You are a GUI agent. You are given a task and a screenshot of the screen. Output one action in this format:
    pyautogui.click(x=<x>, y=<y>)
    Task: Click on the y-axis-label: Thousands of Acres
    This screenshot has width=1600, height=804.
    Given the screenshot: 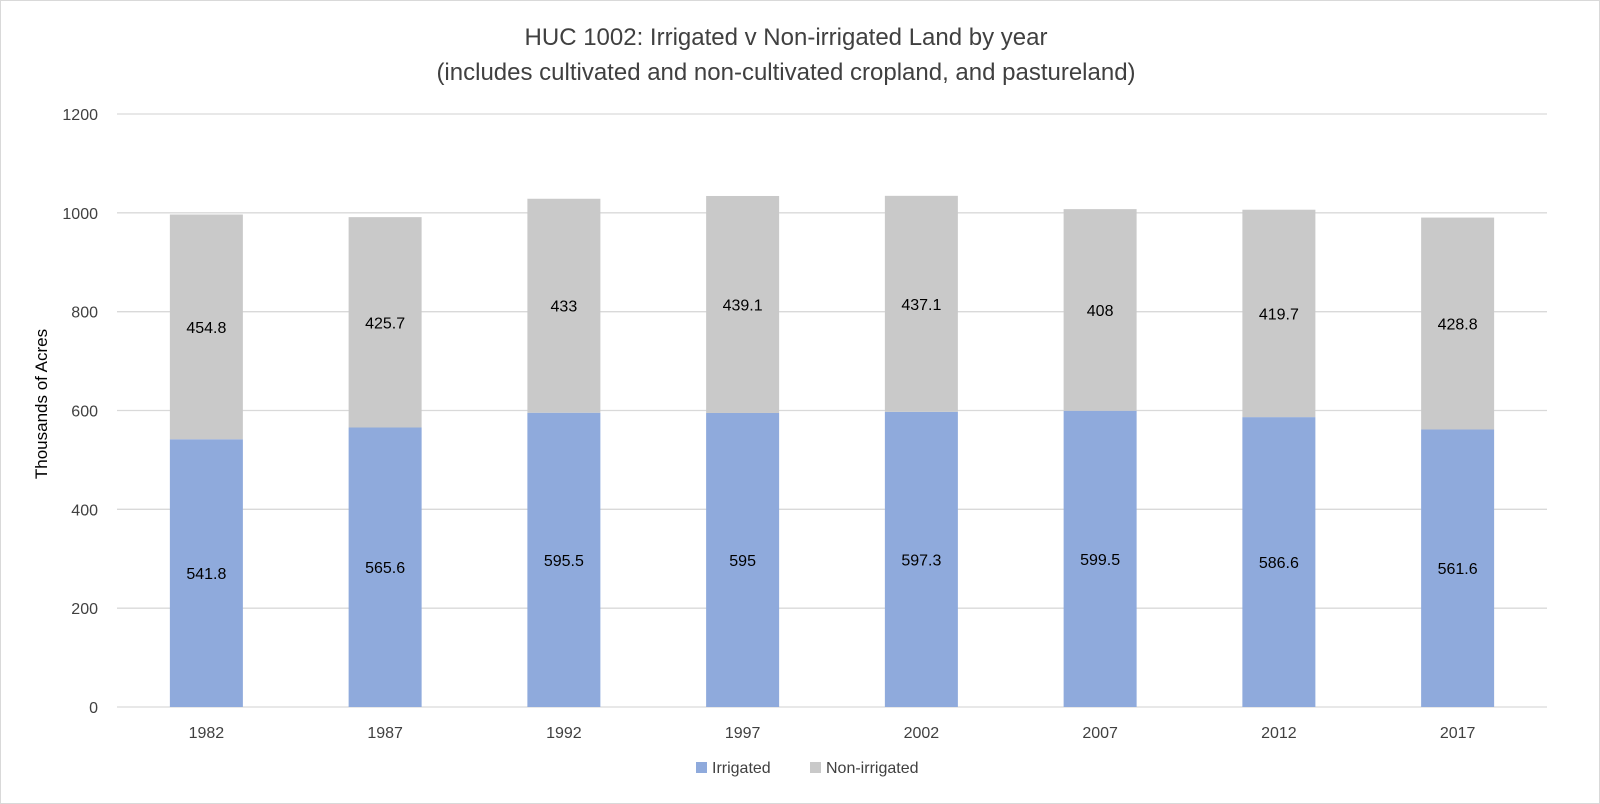 What is the action you would take?
    pyautogui.click(x=41, y=404)
    